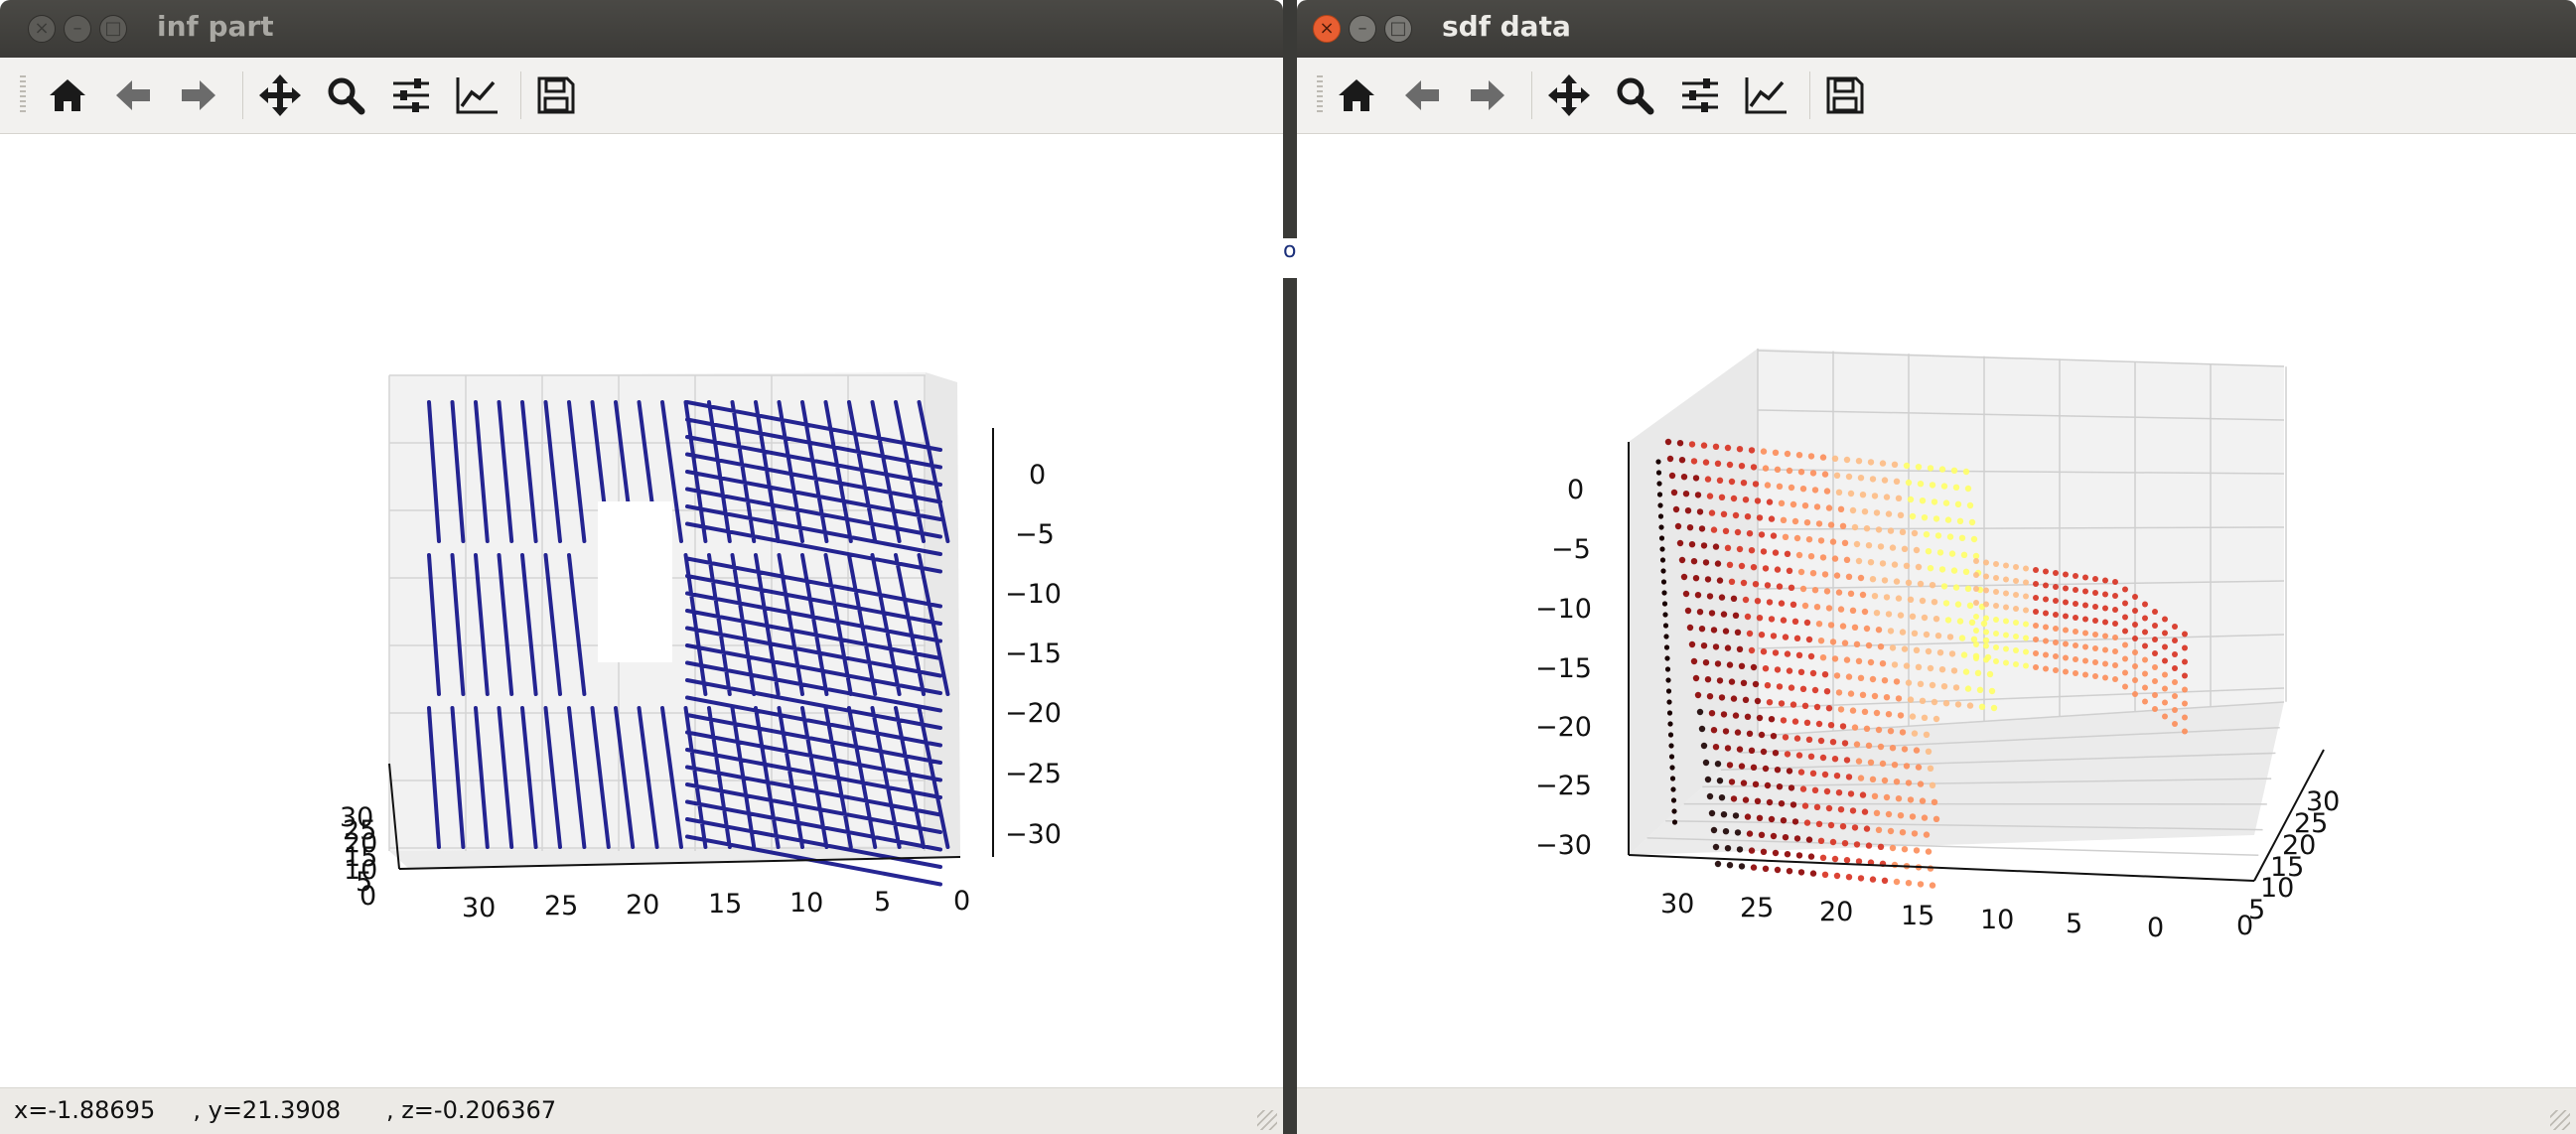  I want to click on status-bar: x=-1.88695 , y=21.3908 , z=-0.206367, so click(642, 1110).